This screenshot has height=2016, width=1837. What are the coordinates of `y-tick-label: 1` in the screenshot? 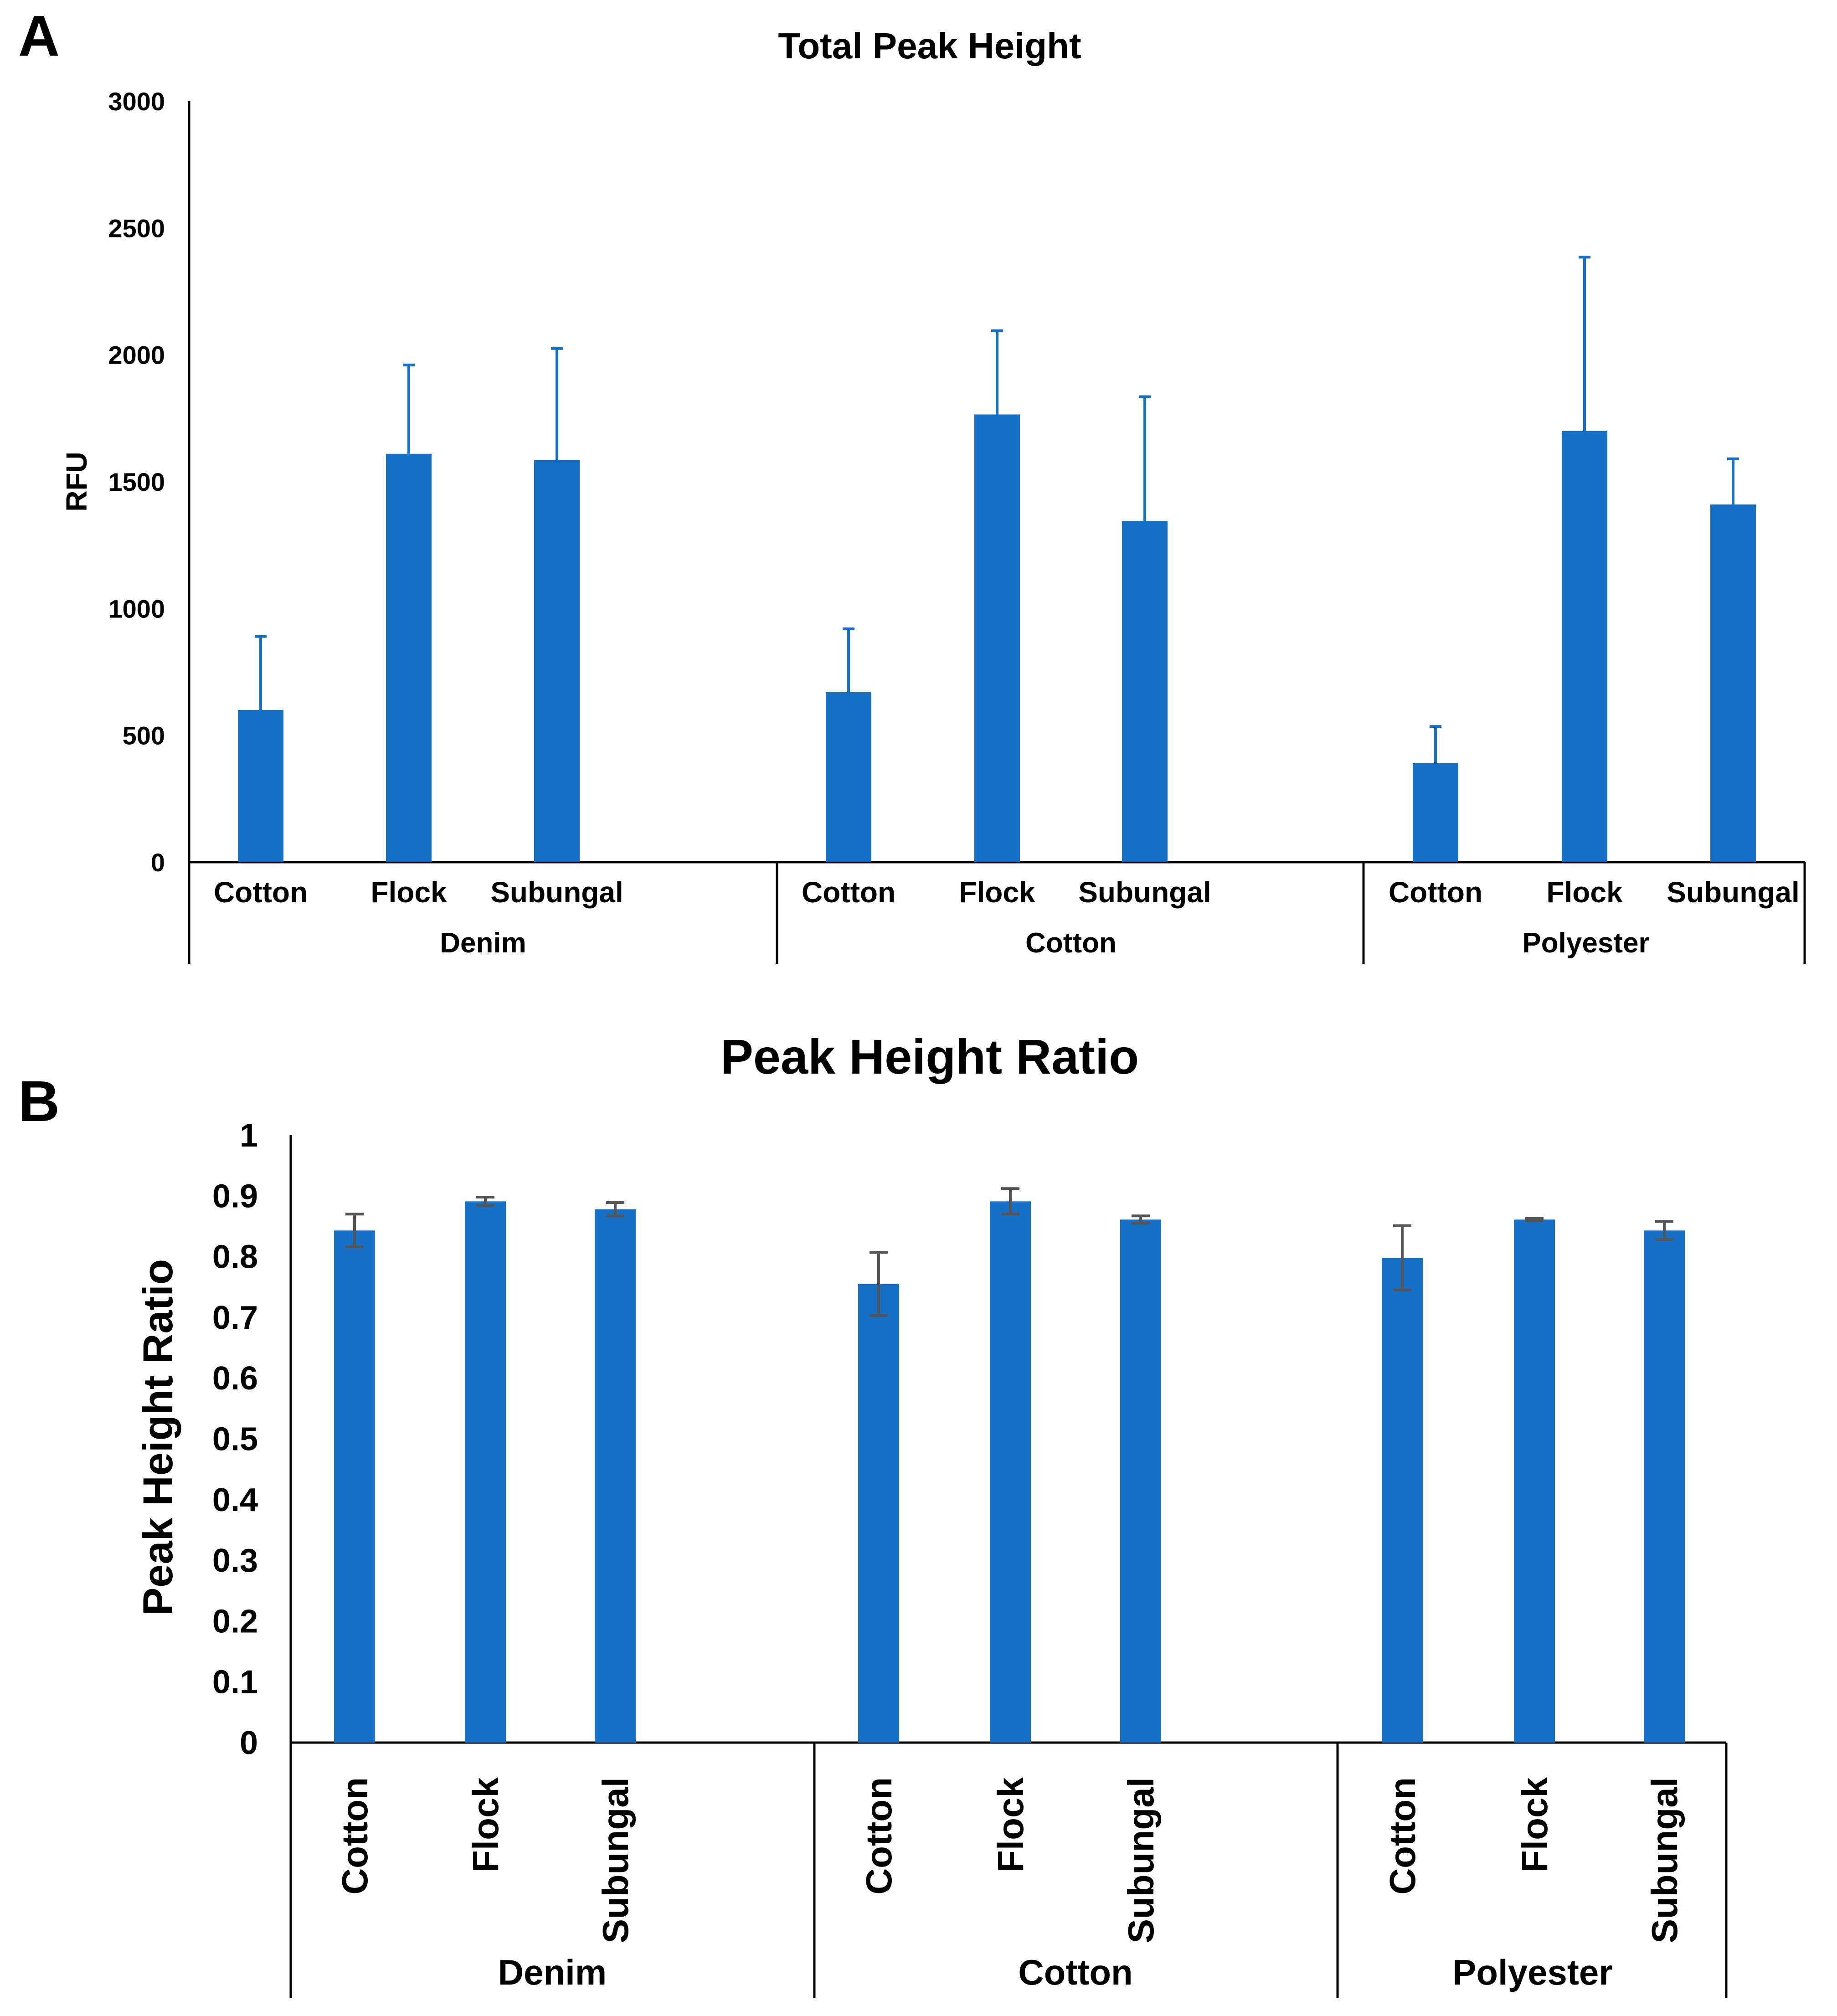 It's located at (249, 1135).